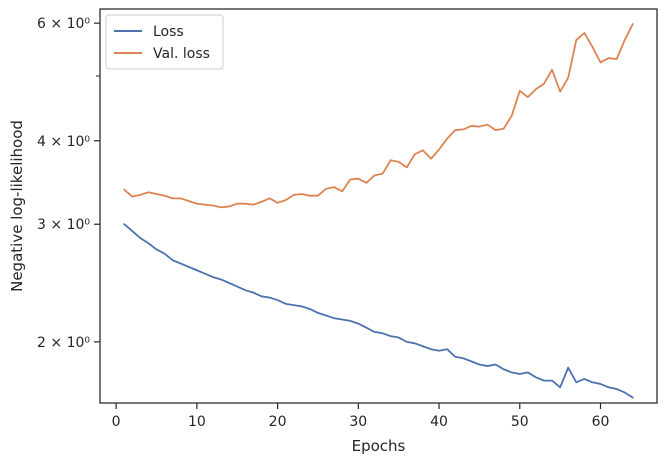 The width and height of the screenshot is (667, 463). What do you see at coordinates (520, 422) in the screenshot?
I see `x-tick-label: 50` at bounding box center [520, 422].